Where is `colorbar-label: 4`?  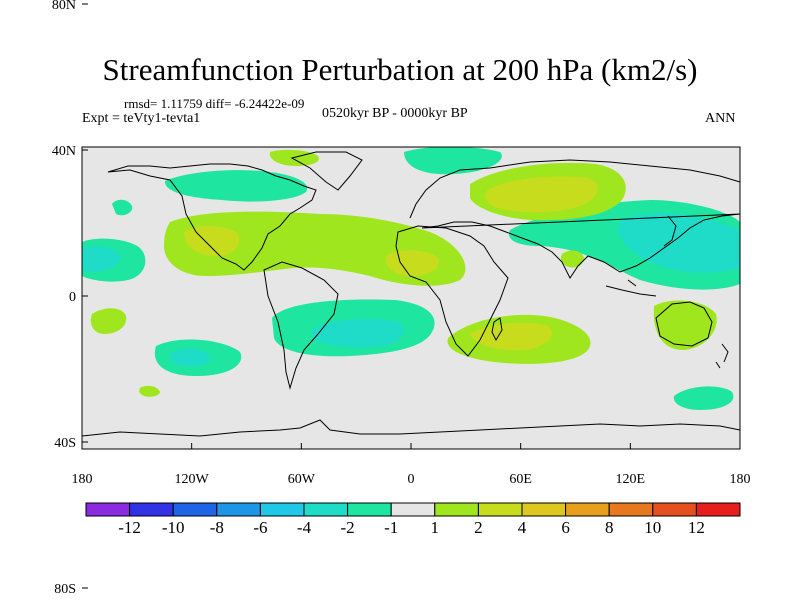 colorbar-label: 4 is located at coordinates (522, 527).